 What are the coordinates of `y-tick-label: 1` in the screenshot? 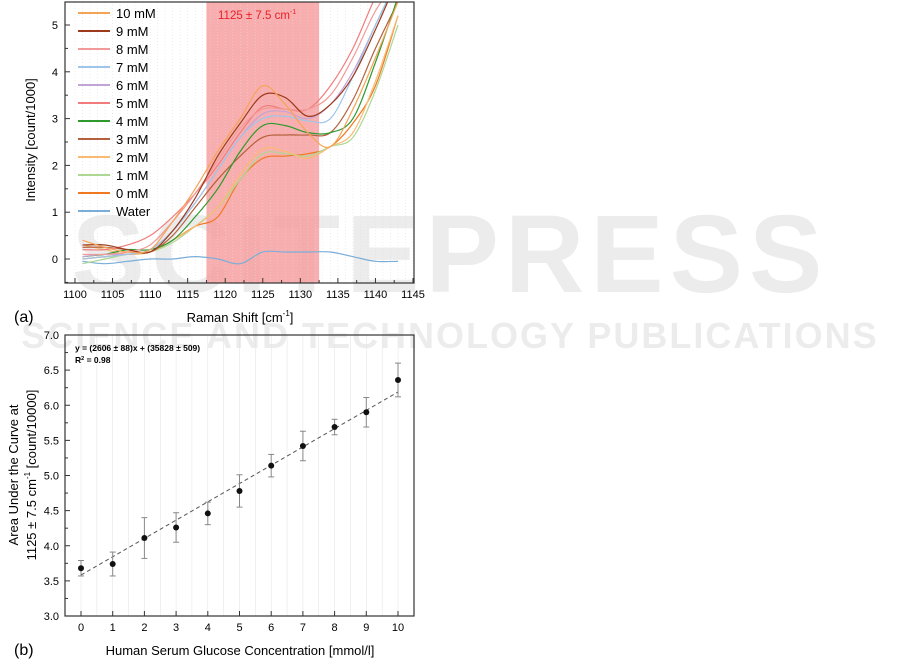 It's located at (55, 213).